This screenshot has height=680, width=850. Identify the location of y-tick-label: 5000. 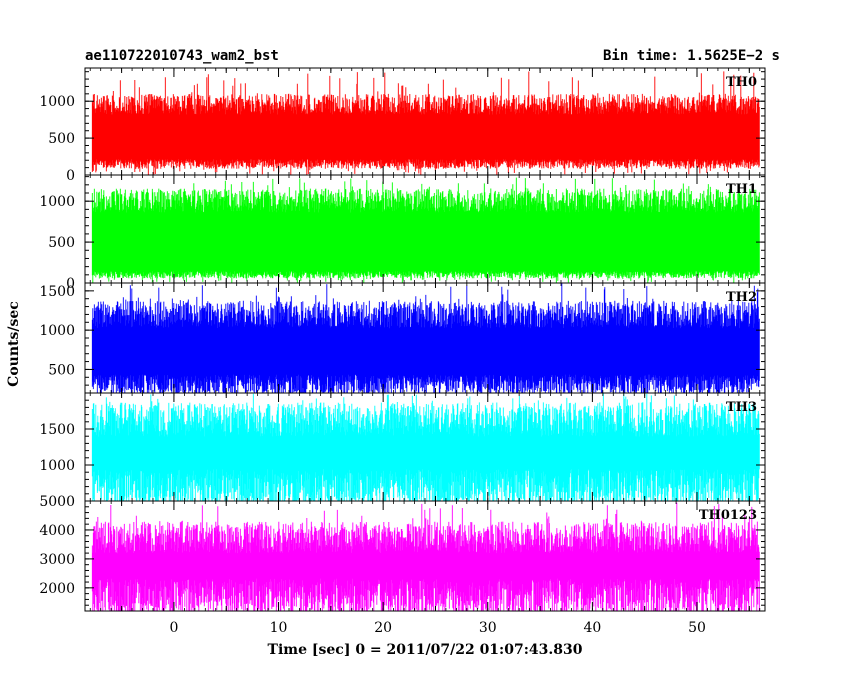
(57, 502).